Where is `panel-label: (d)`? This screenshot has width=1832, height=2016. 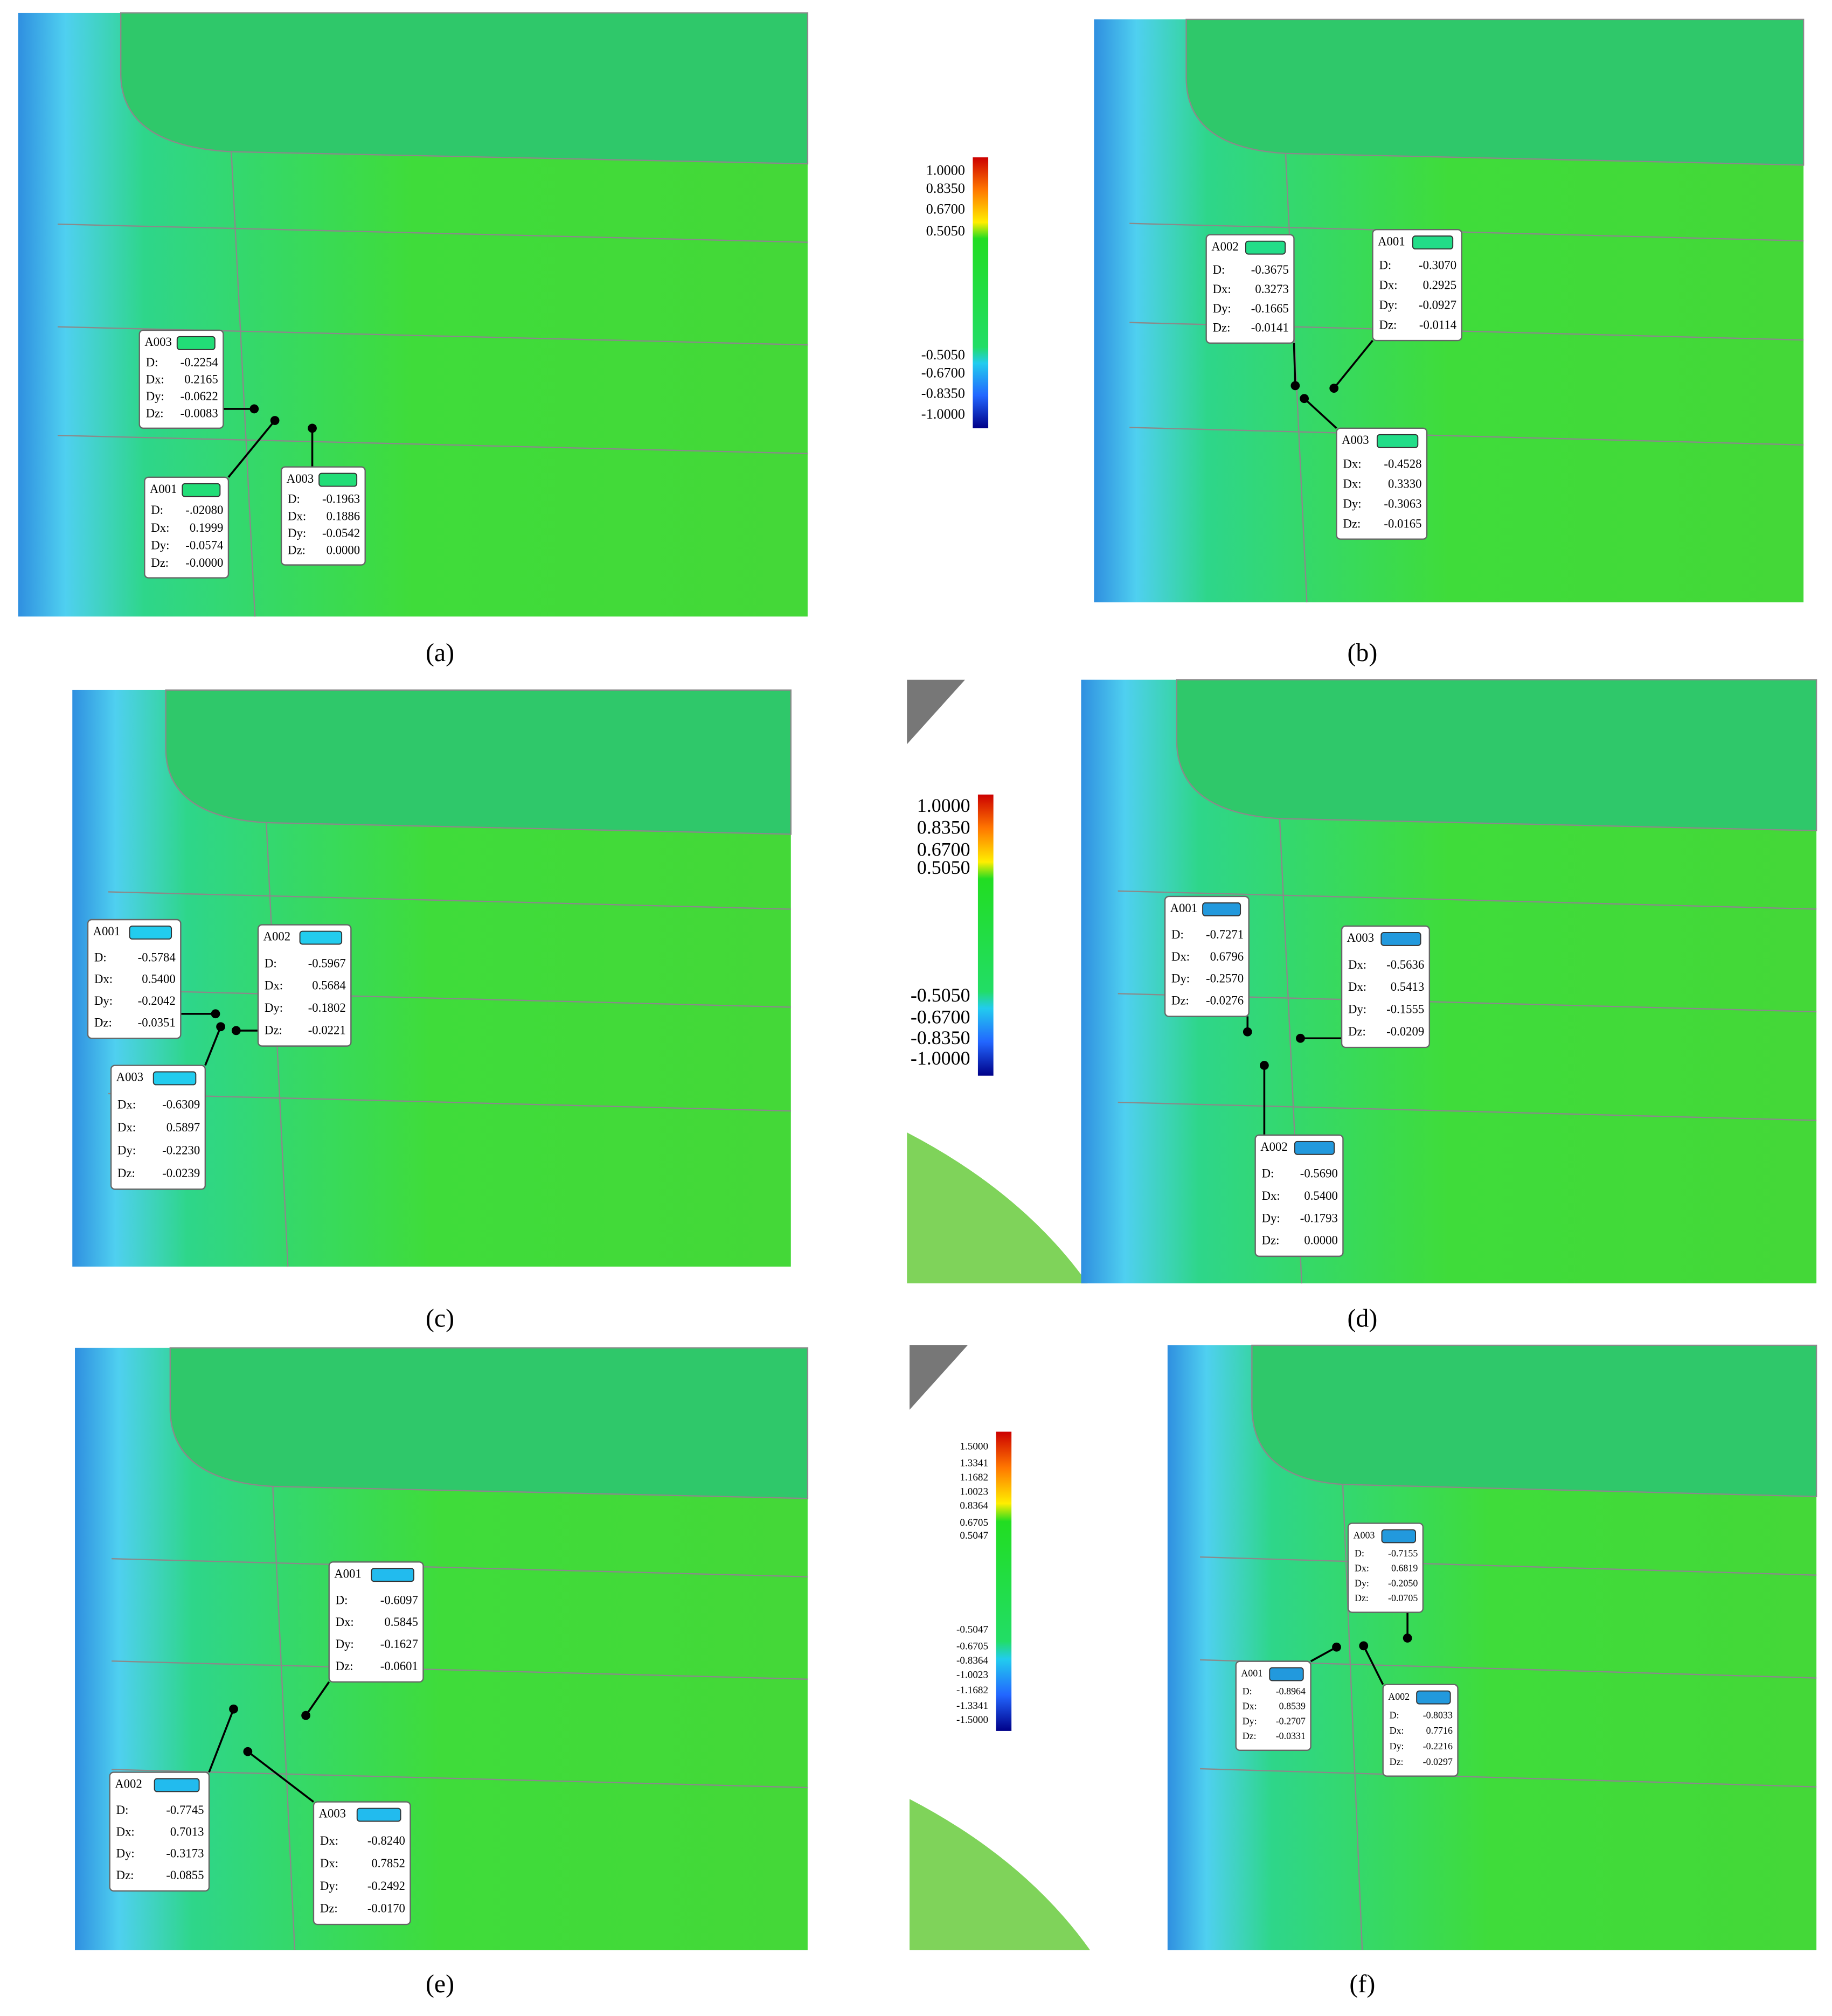 panel-label: (d) is located at coordinates (1362, 1318).